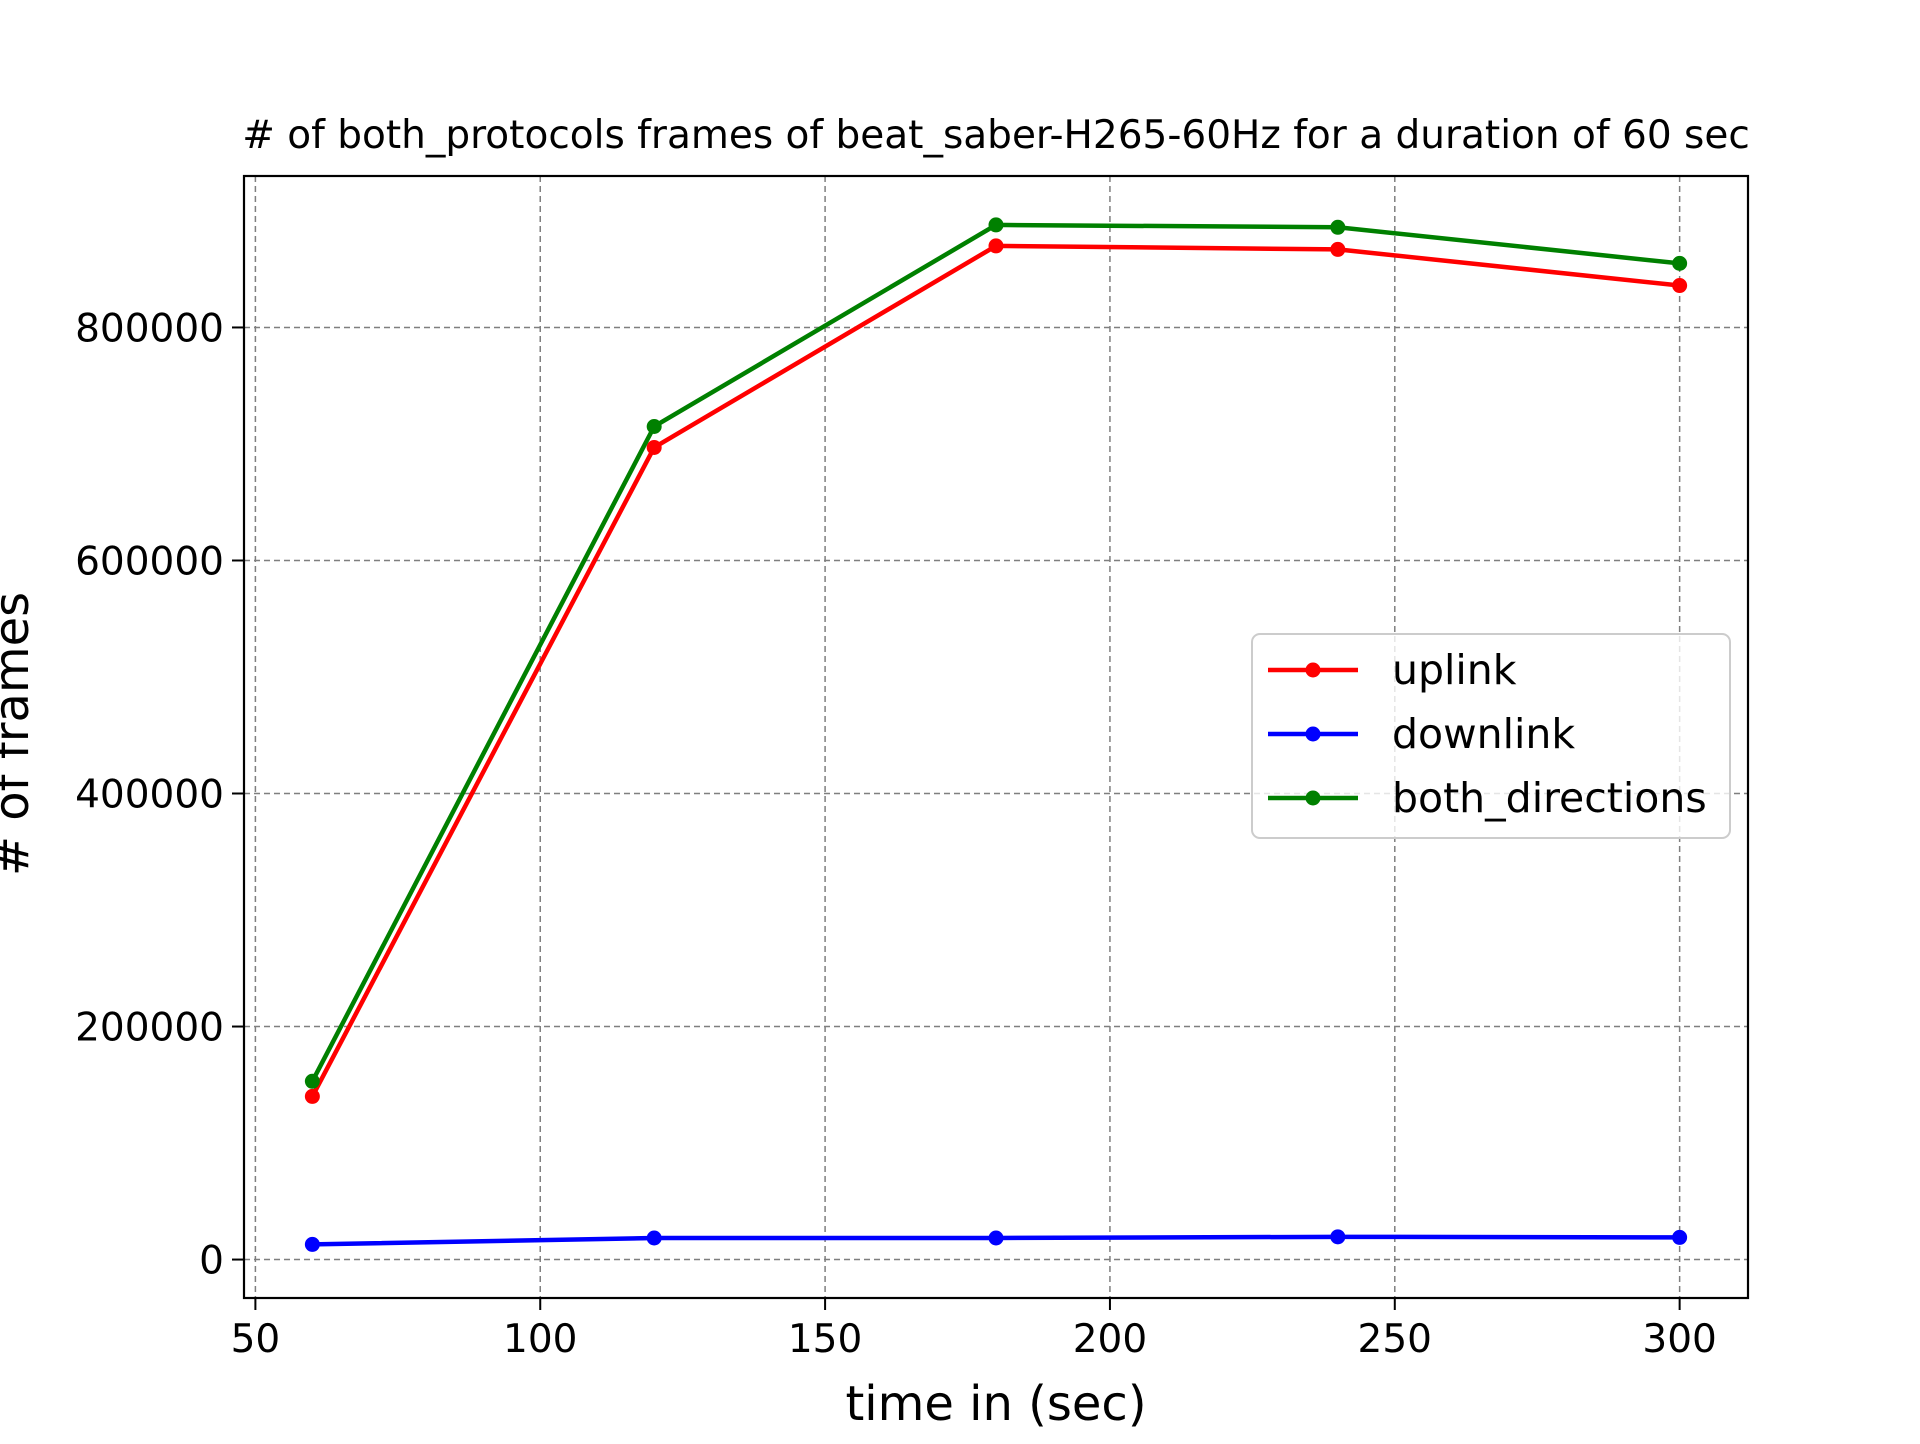 The height and width of the screenshot is (1444, 1920). What do you see at coordinates (256, 1339) in the screenshot?
I see `x-tick-label: 50` at bounding box center [256, 1339].